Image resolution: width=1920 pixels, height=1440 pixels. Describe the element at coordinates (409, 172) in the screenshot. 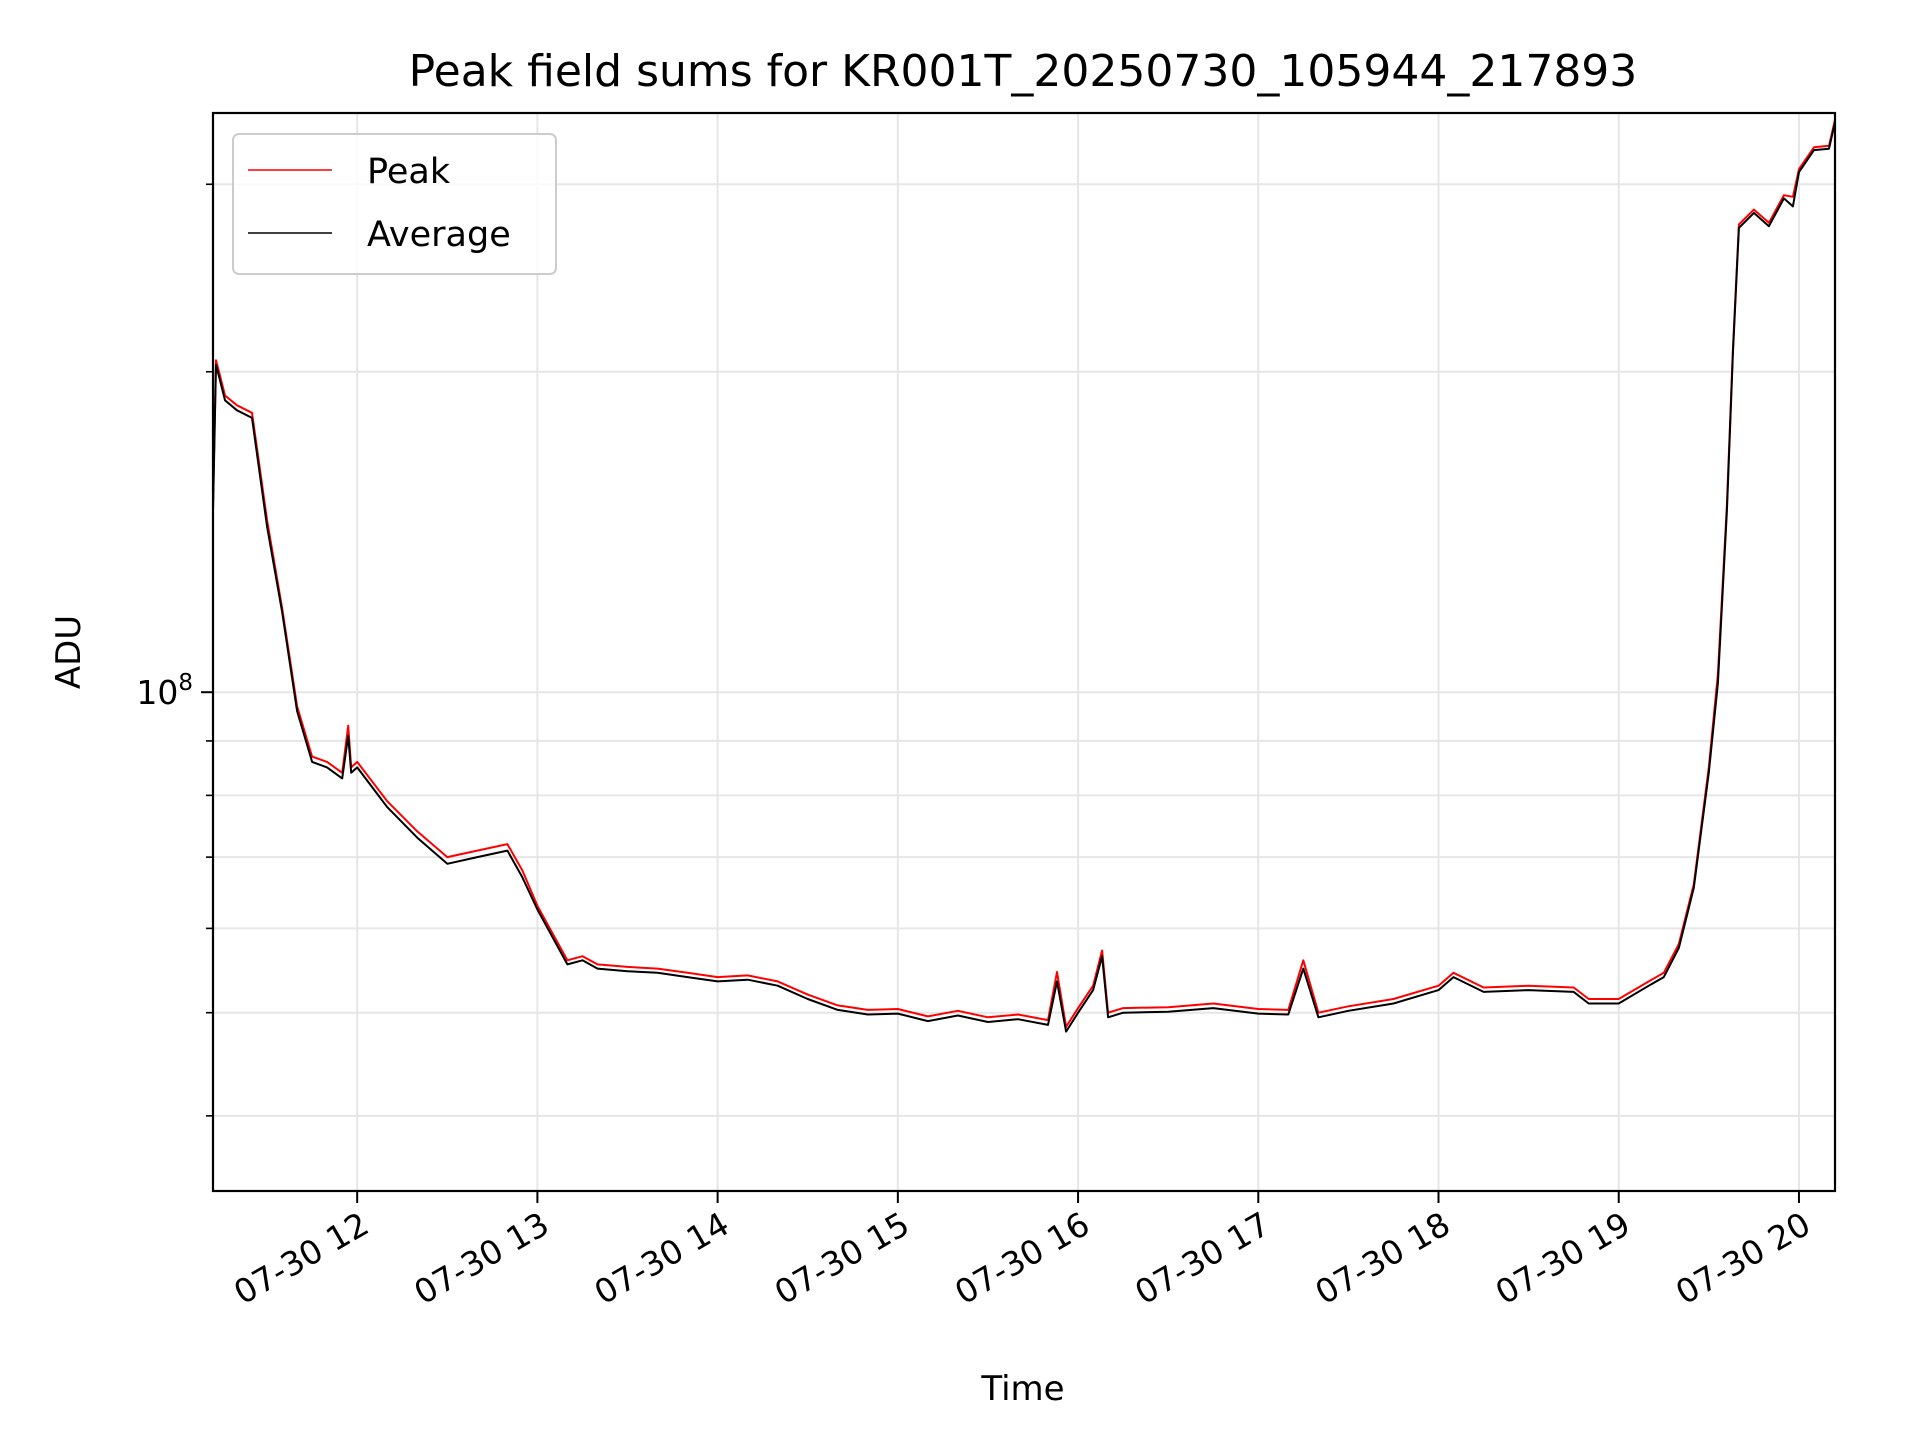

I see `legend-label-peak: Peak` at that location.